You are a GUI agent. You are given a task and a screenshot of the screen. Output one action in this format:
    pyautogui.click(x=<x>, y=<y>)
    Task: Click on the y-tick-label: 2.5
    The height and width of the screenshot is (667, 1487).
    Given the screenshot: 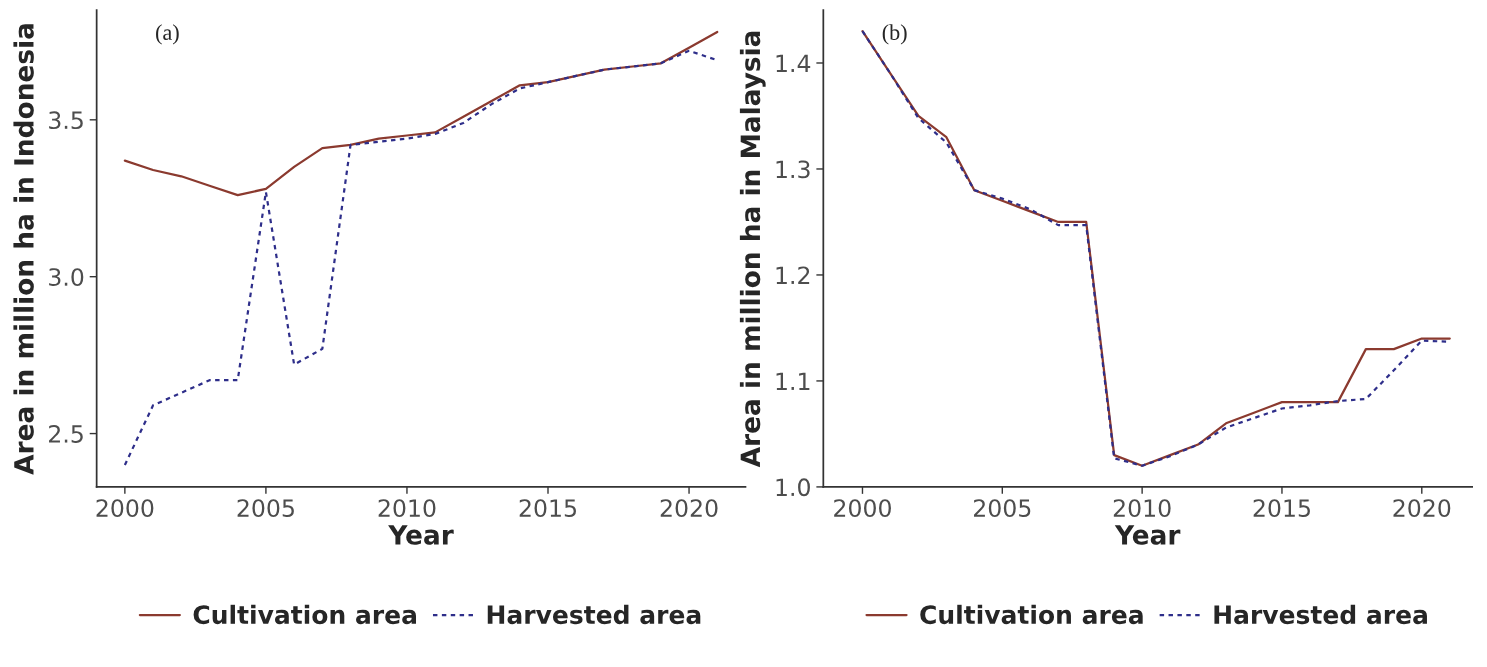 What is the action you would take?
    pyautogui.click(x=66, y=434)
    